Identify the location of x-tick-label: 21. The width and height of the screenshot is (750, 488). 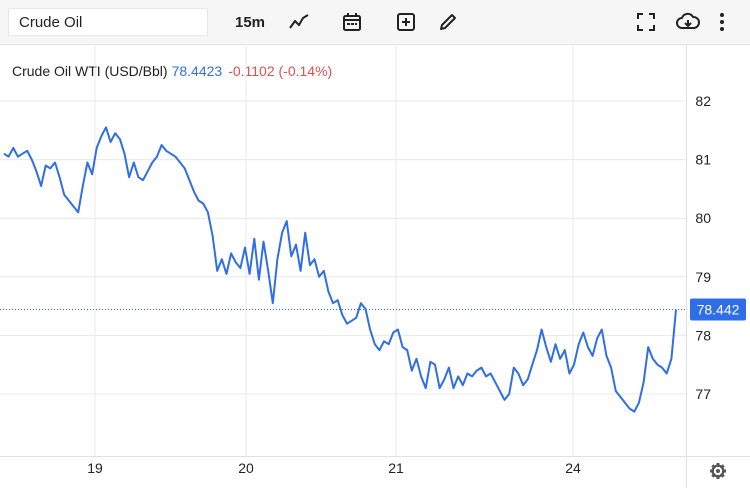
(396, 468).